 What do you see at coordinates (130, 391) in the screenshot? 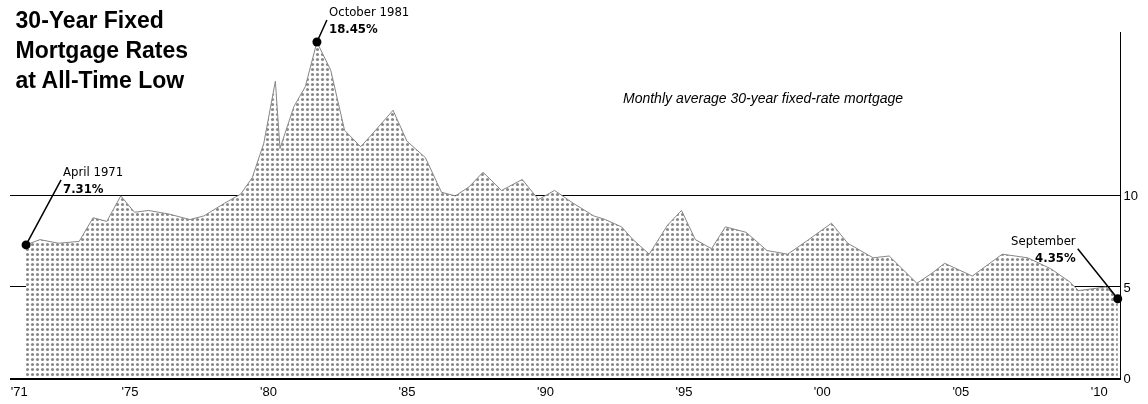
I see `x-tick-label: '75` at bounding box center [130, 391].